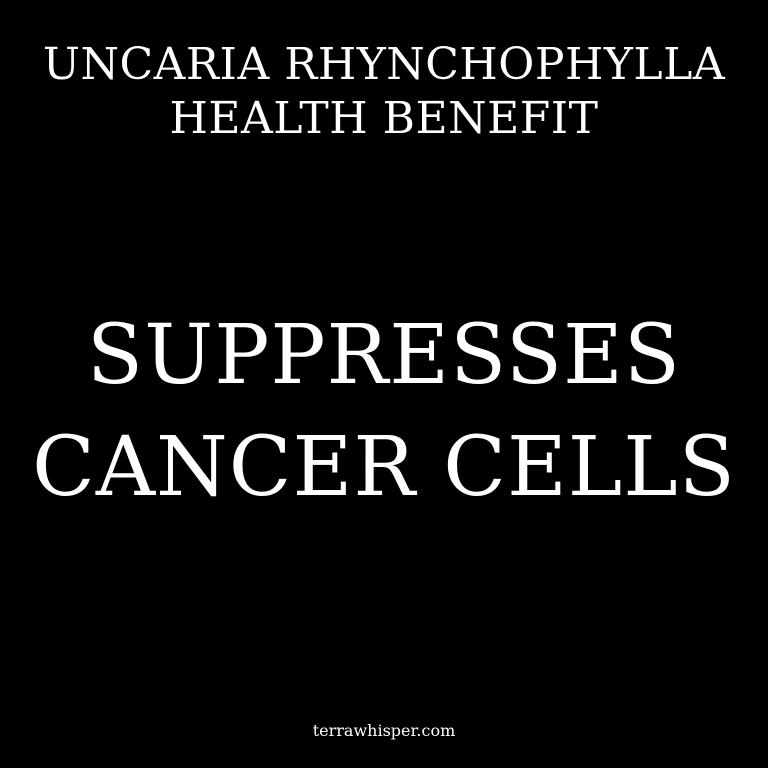 The height and width of the screenshot is (768, 768). What do you see at coordinates (384, 64) in the screenshot?
I see `title-line-plant-name: UNCARIA RHYNCHOPHYLLA` at bounding box center [384, 64].